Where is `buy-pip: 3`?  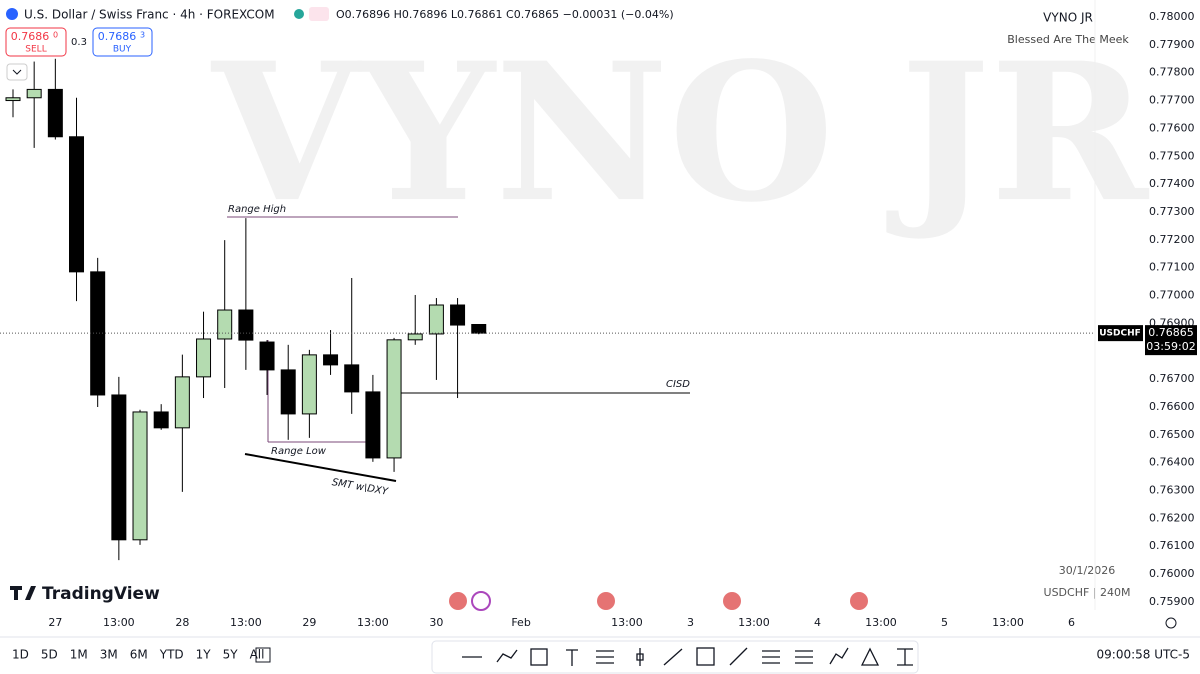 buy-pip: 3 is located at coordinates (142, 35).